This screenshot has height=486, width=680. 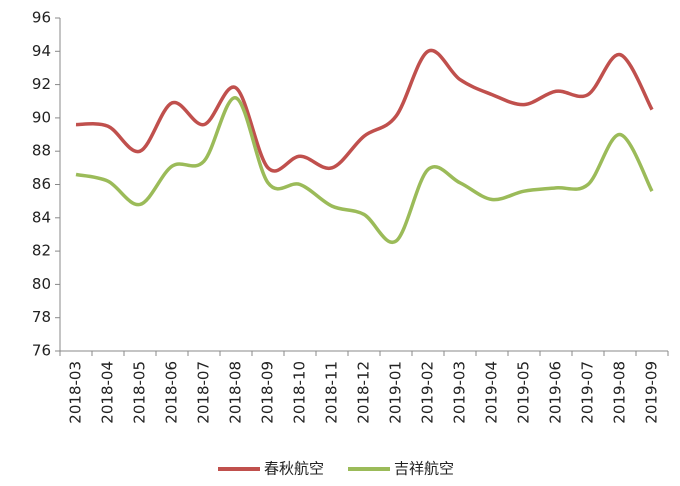 I want to click on x-tick-label: 2019-03, so click(x=460, y=392).